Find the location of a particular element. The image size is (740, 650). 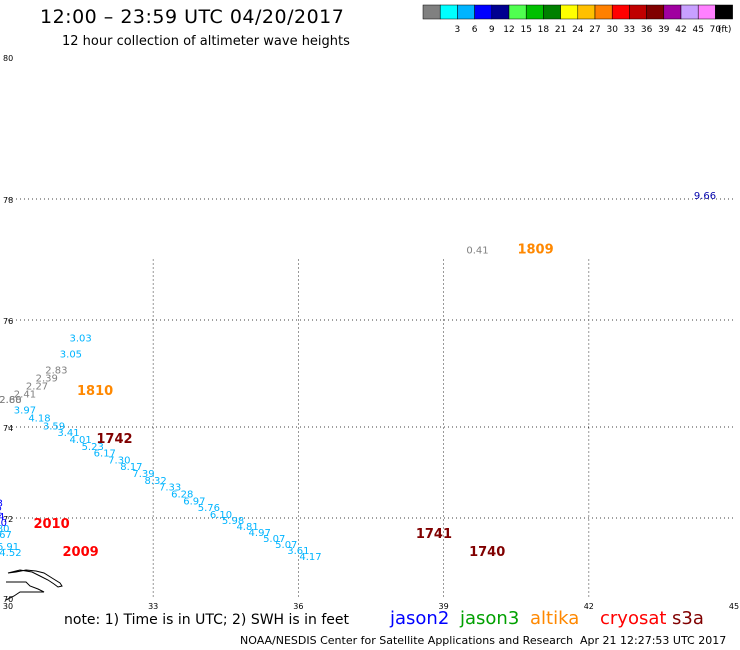

scale-tick-label: 6 is located at coordinates (475, 30).